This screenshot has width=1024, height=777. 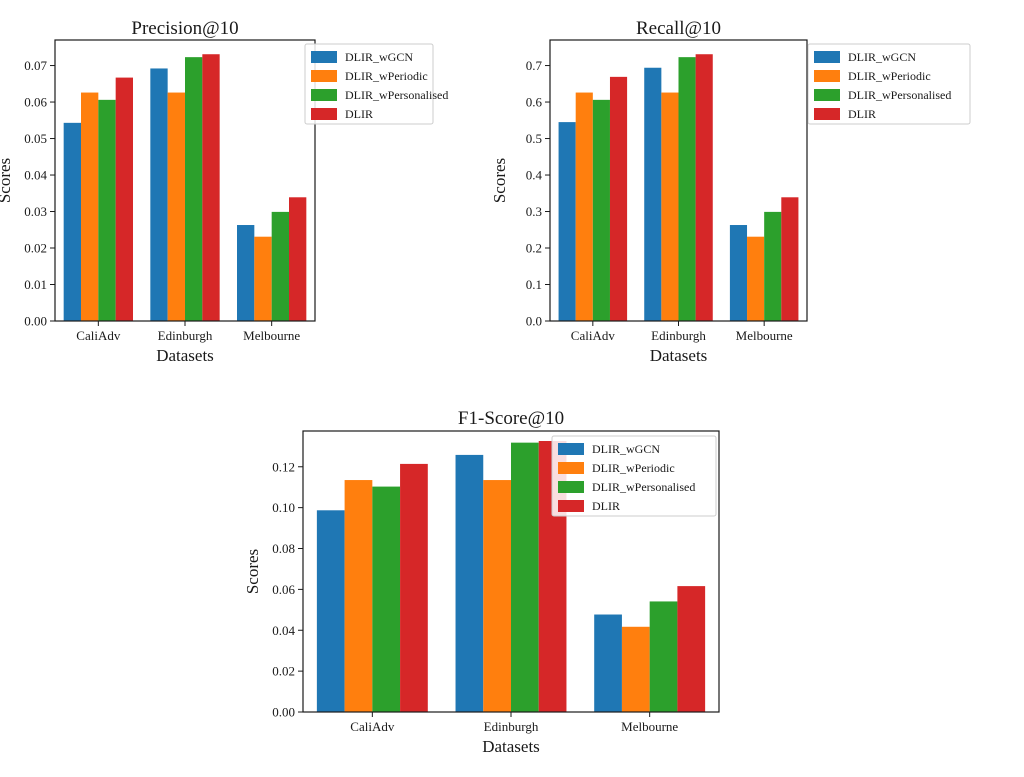 What do you see at coordinates (35, 211) in the screenshot?
I see `y-tick-label: 0.03` at bounding box center [35, 211].